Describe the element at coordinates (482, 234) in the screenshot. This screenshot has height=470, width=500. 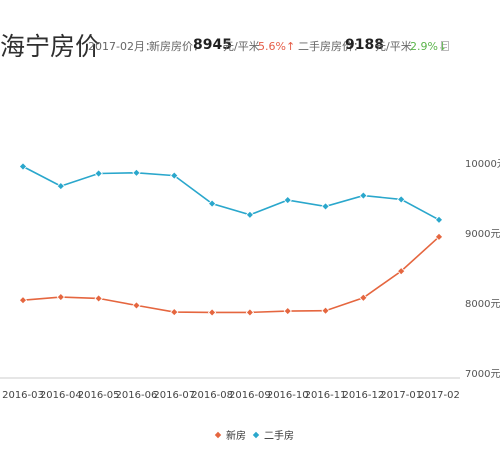
I see `y-tick-label: 9000元` at that location.